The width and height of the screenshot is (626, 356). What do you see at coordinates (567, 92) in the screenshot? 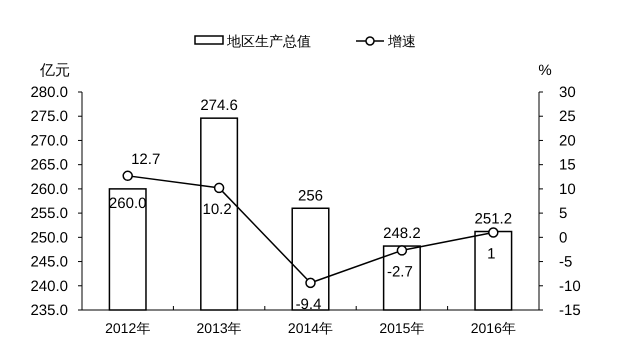
I see `y2-tick-label: 30` at bounding box center [567, 92].